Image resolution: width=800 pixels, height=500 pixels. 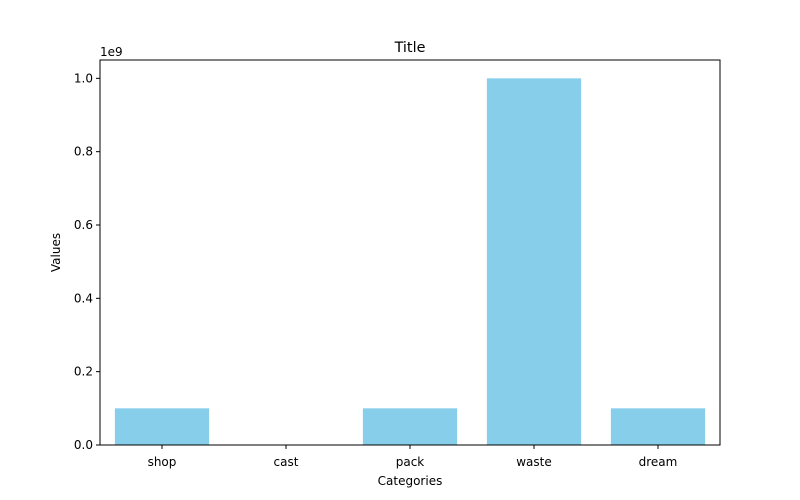 I want to click on x-tick-label-cast: cast, so click(x=286, y=462).